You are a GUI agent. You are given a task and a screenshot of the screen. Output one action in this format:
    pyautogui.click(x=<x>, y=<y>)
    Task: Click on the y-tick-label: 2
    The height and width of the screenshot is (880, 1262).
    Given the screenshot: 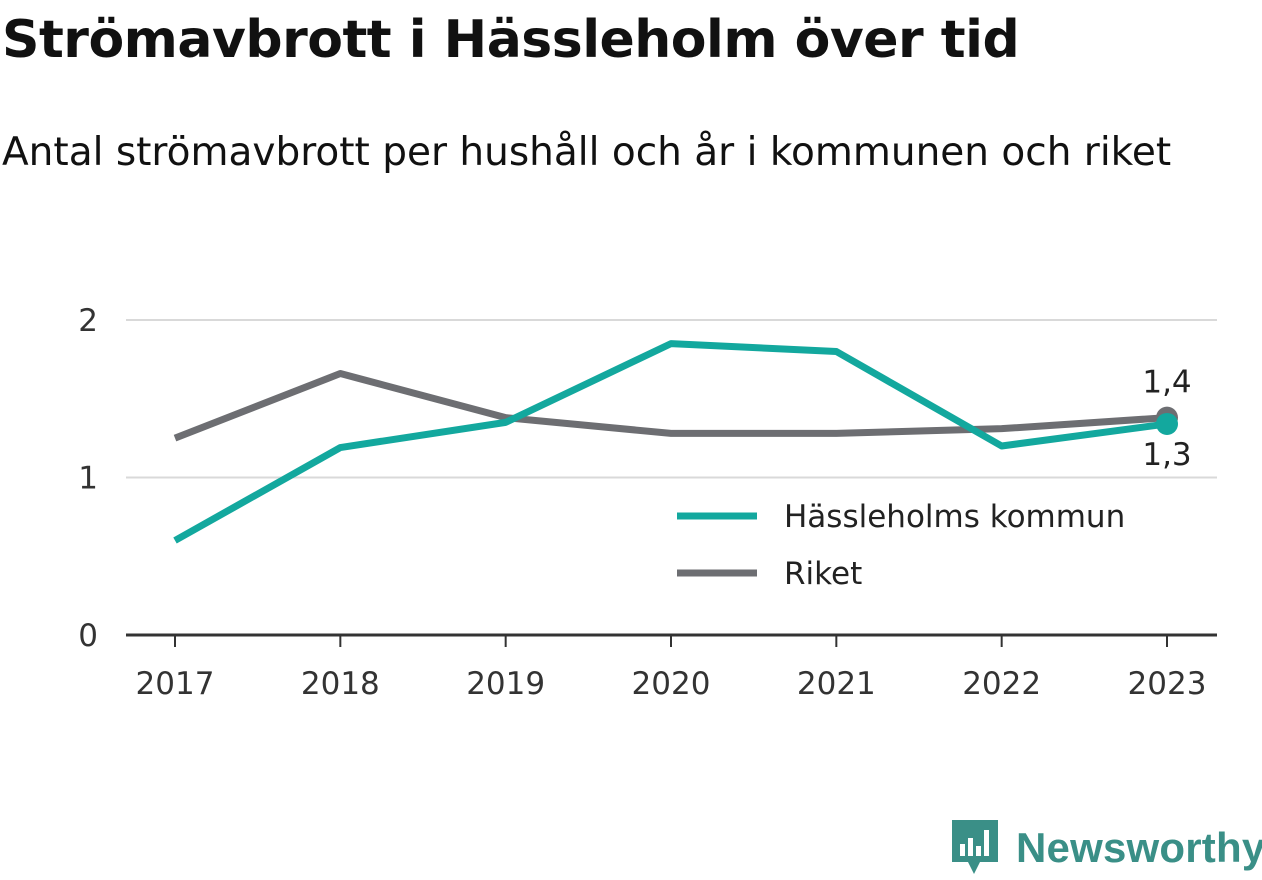 What is the action you would take?
    pyautogui.click(x=88, y=321)
    